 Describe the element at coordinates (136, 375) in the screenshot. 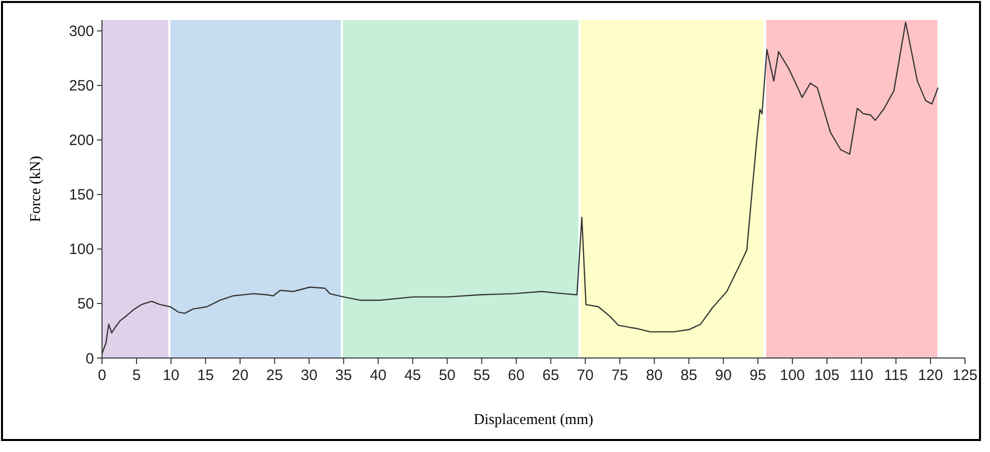

I see `x-tick-label: 5` at that location.